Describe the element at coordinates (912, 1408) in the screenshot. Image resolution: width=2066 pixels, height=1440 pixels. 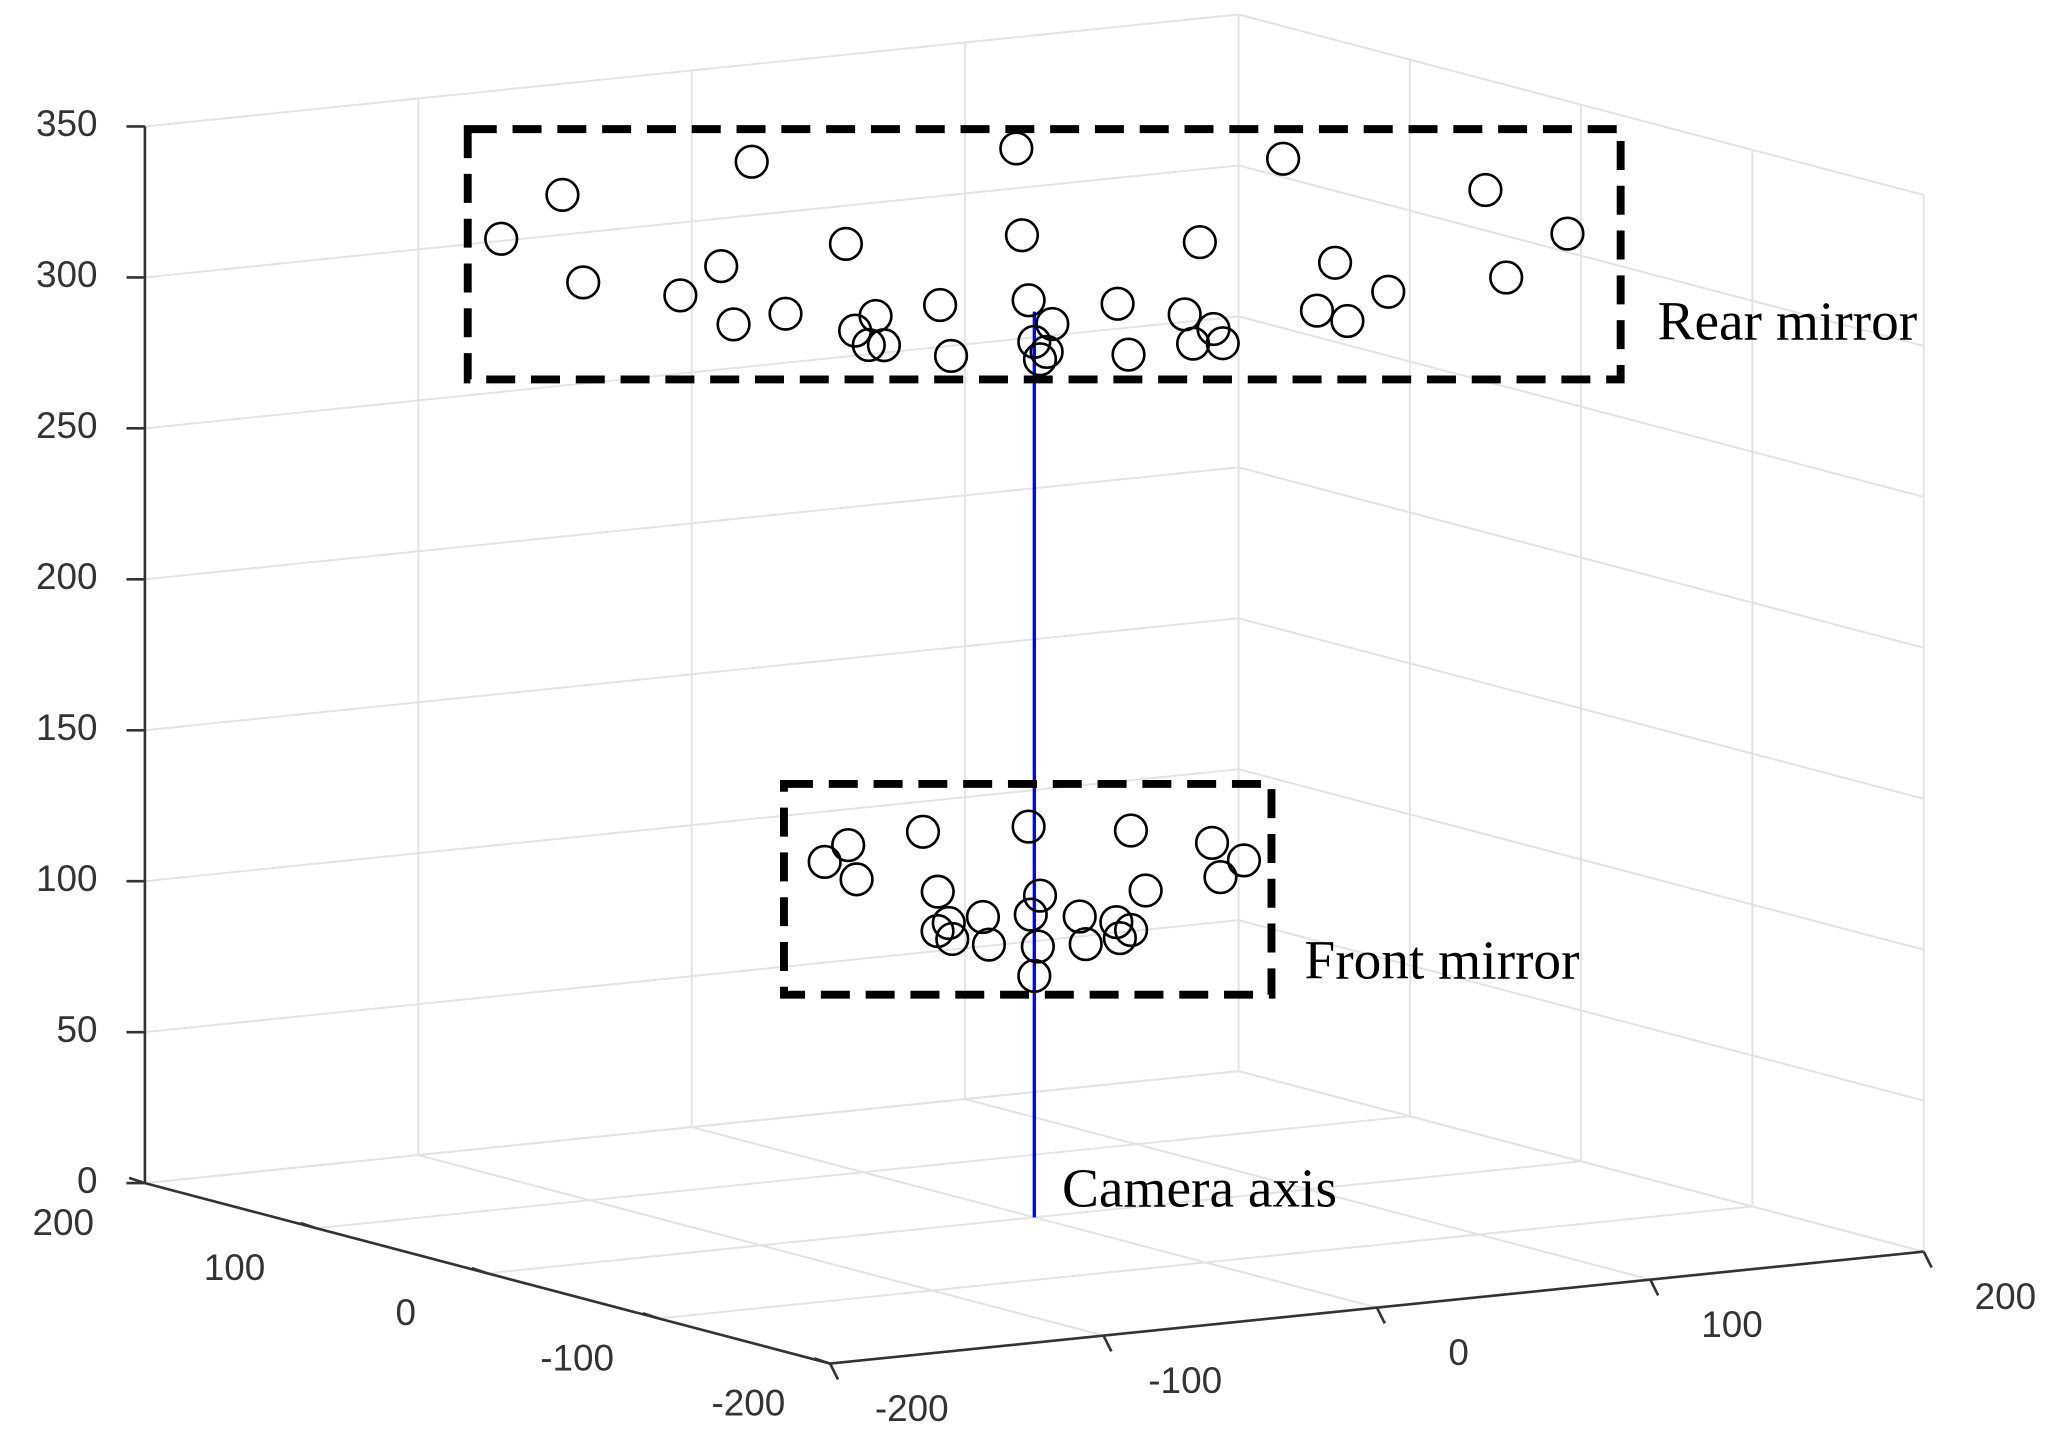
I see `x-tick-label: -200` at that location.